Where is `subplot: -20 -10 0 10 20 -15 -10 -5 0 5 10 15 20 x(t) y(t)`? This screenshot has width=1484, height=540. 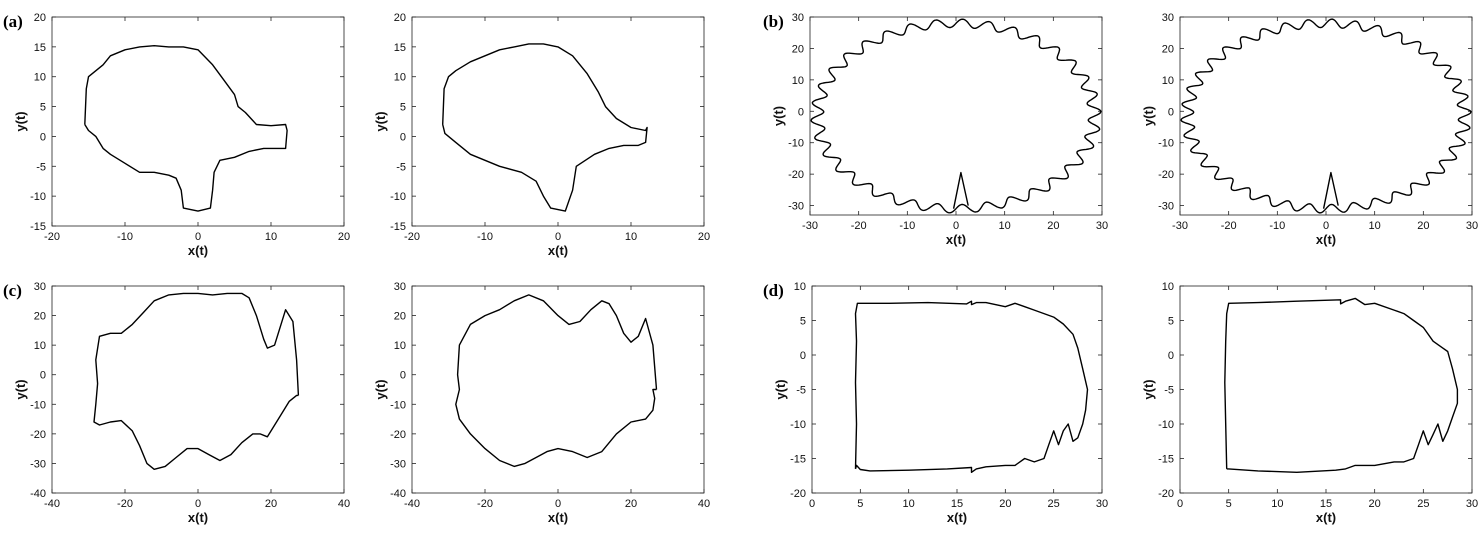 subplot: -20 -10 0 10 20 -15 -10 -5 0 5 10 15 20 x(t) y(t) is located at coordinates (541, 135).